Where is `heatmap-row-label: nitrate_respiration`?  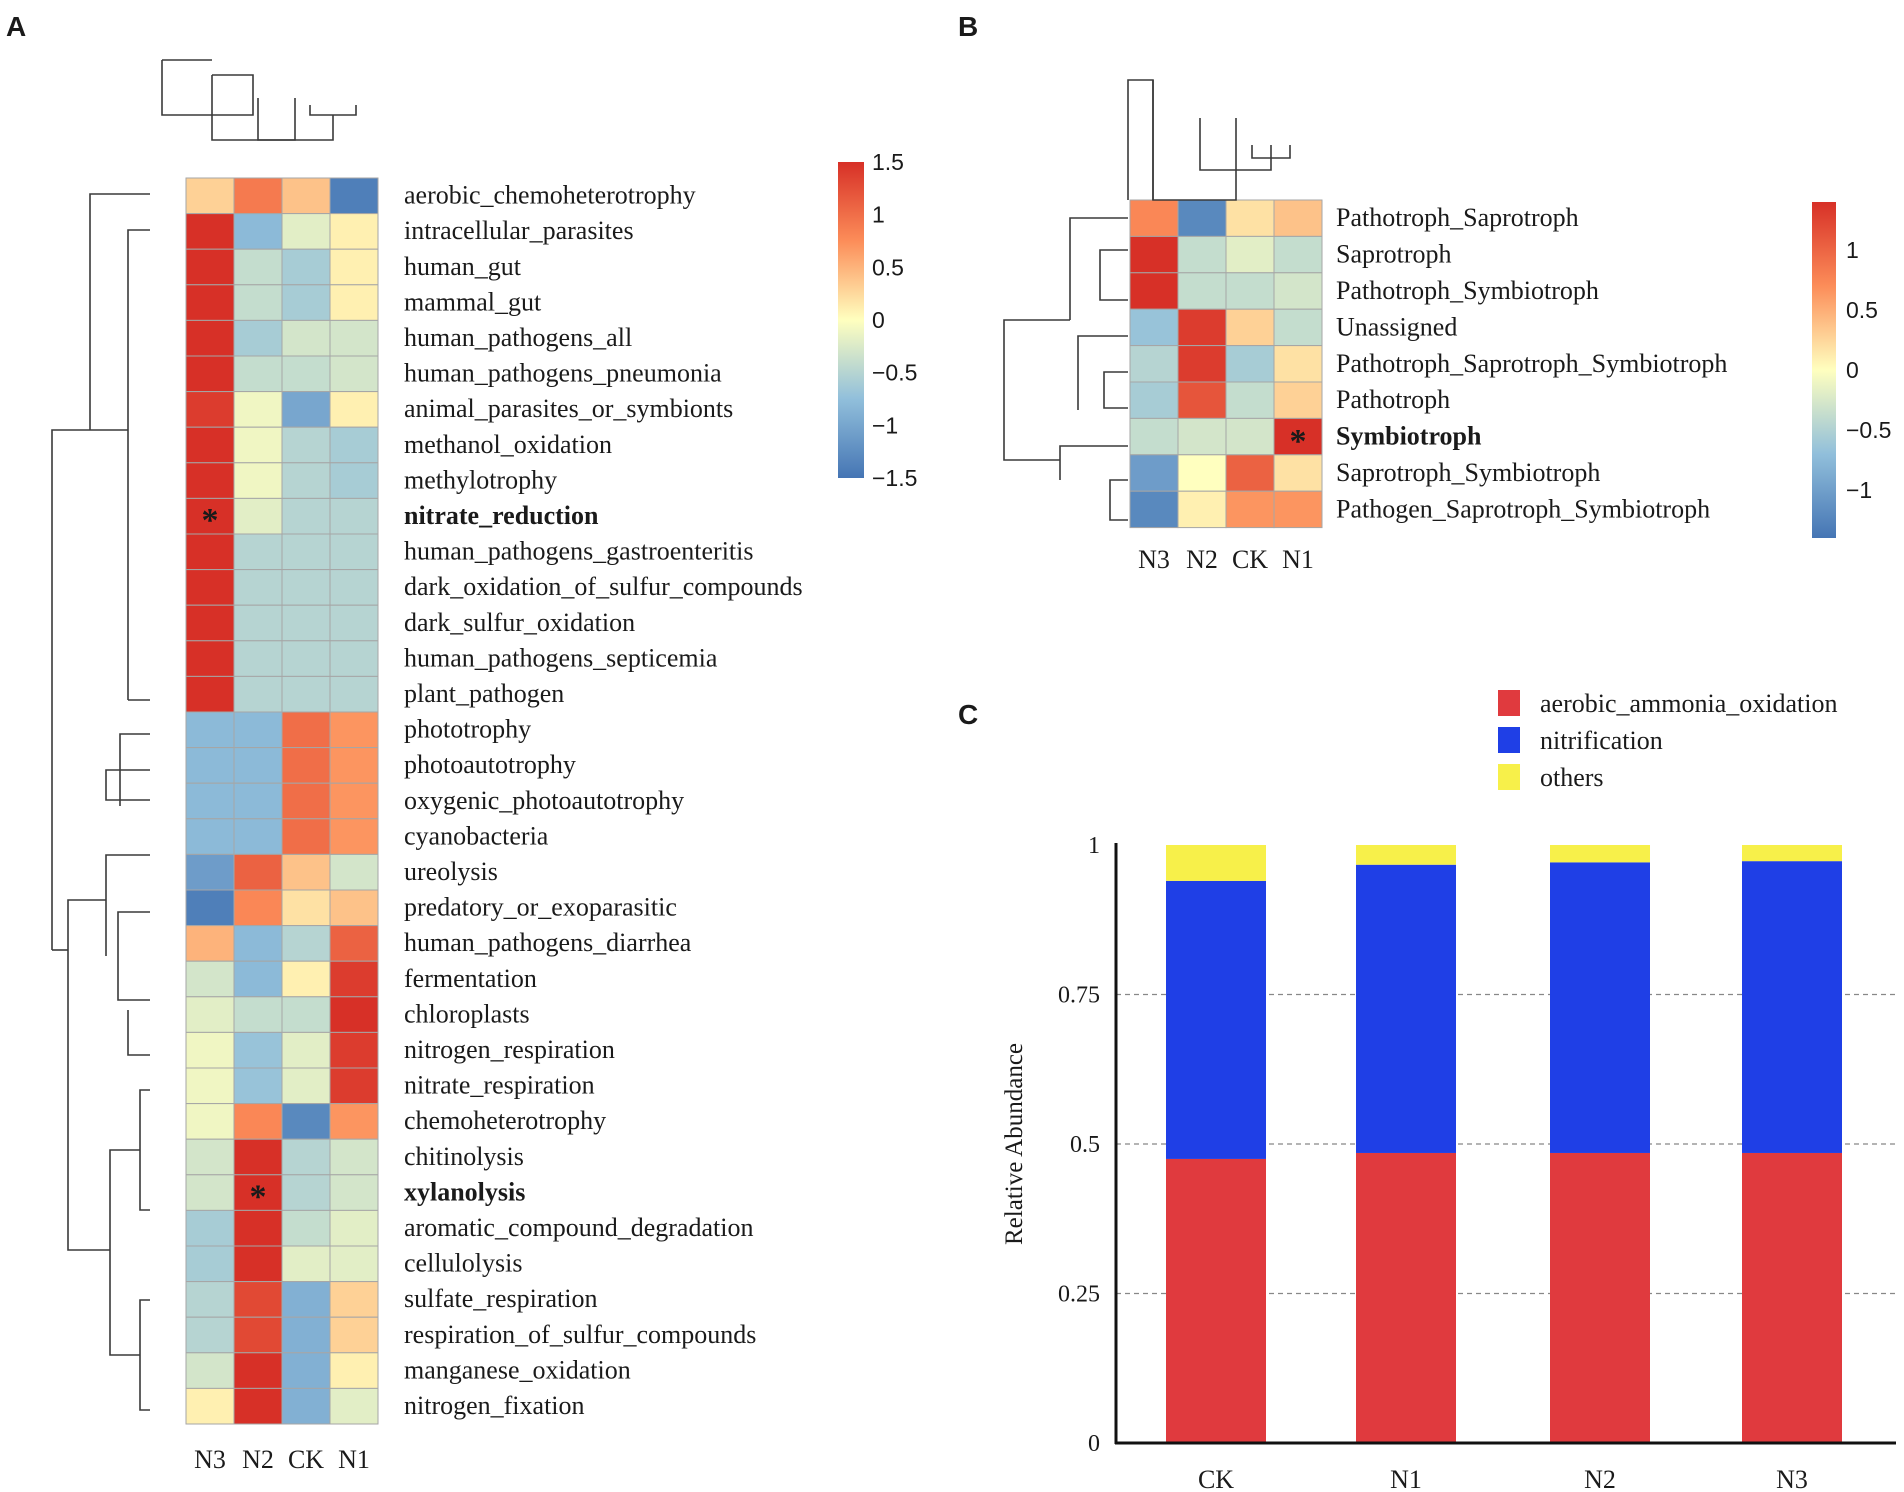 heatmap-row-label: nitrate_respiration is located at coordinates (499, 1085).